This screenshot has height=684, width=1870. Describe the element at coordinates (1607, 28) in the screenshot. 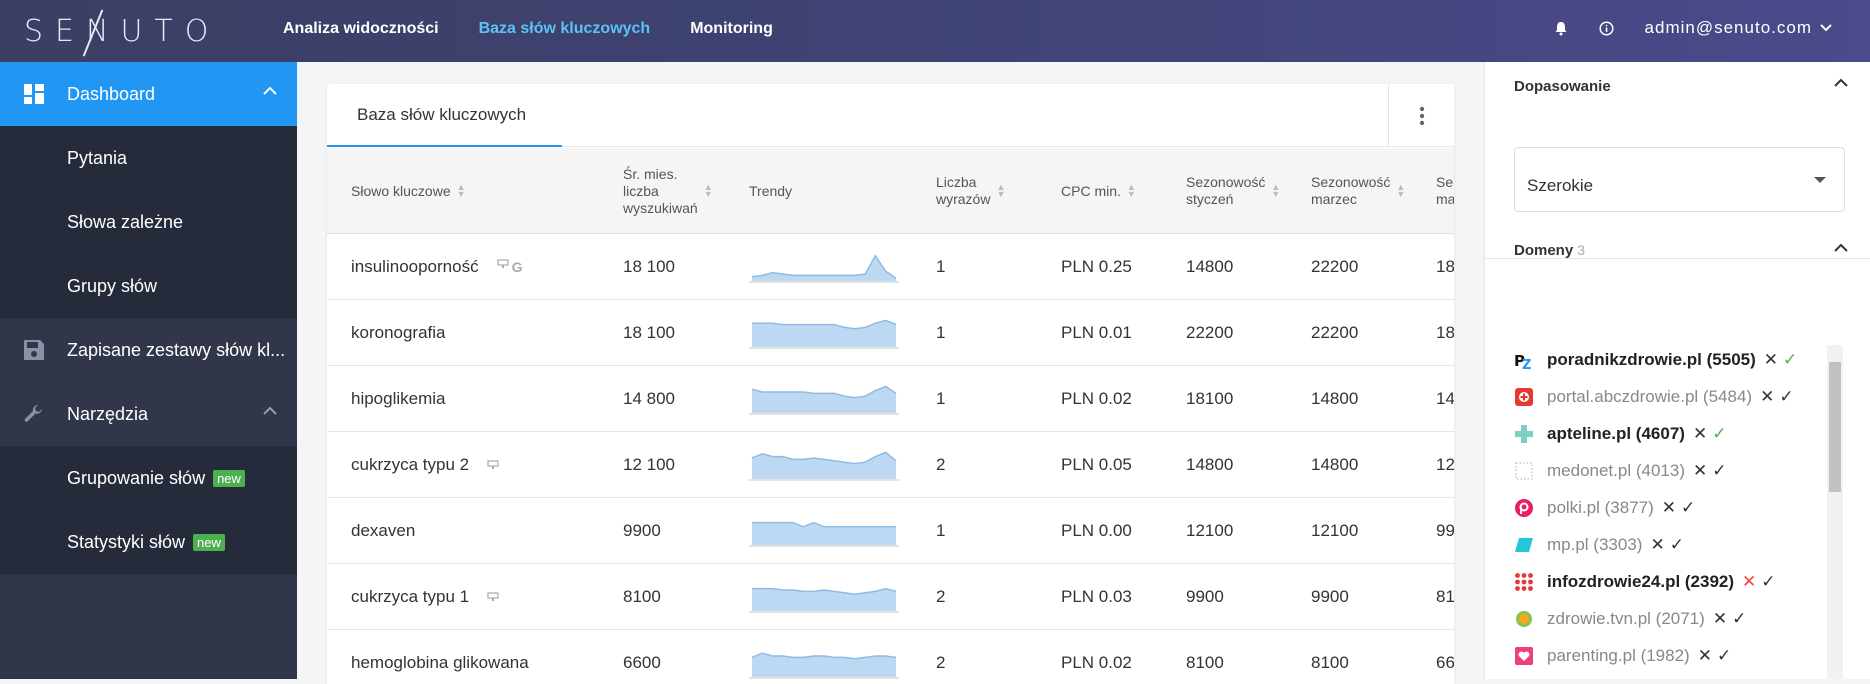

I see `info-icon` at that location.